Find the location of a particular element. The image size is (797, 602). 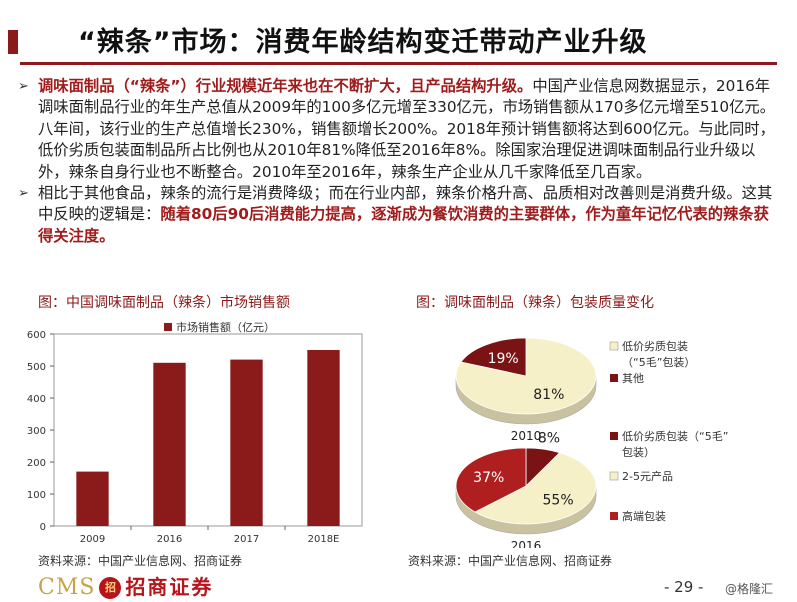

y-tick-label: 500 is located at coordinates (36, 367).